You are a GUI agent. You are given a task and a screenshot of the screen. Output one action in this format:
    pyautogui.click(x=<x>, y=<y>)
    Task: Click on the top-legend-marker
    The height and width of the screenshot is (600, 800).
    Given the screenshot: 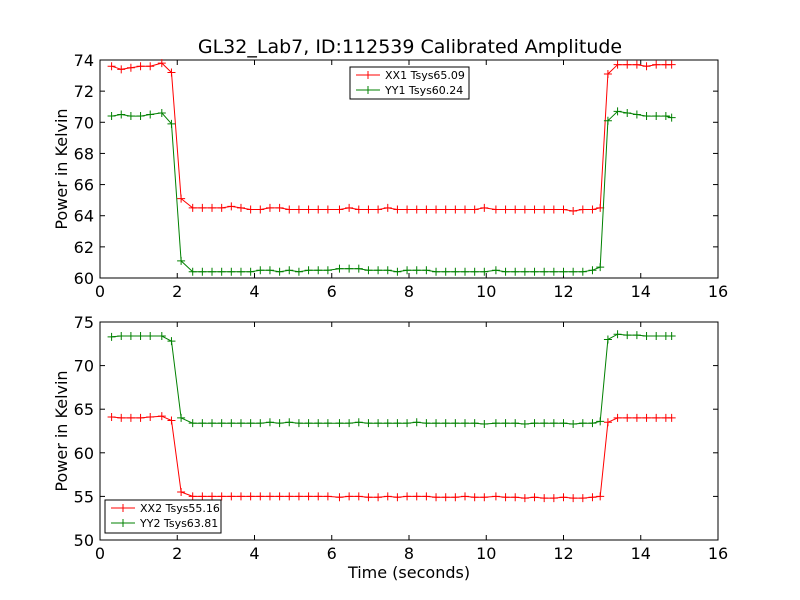 What is the action you would take?
    pyautogui.click(x=368, y=75)
    